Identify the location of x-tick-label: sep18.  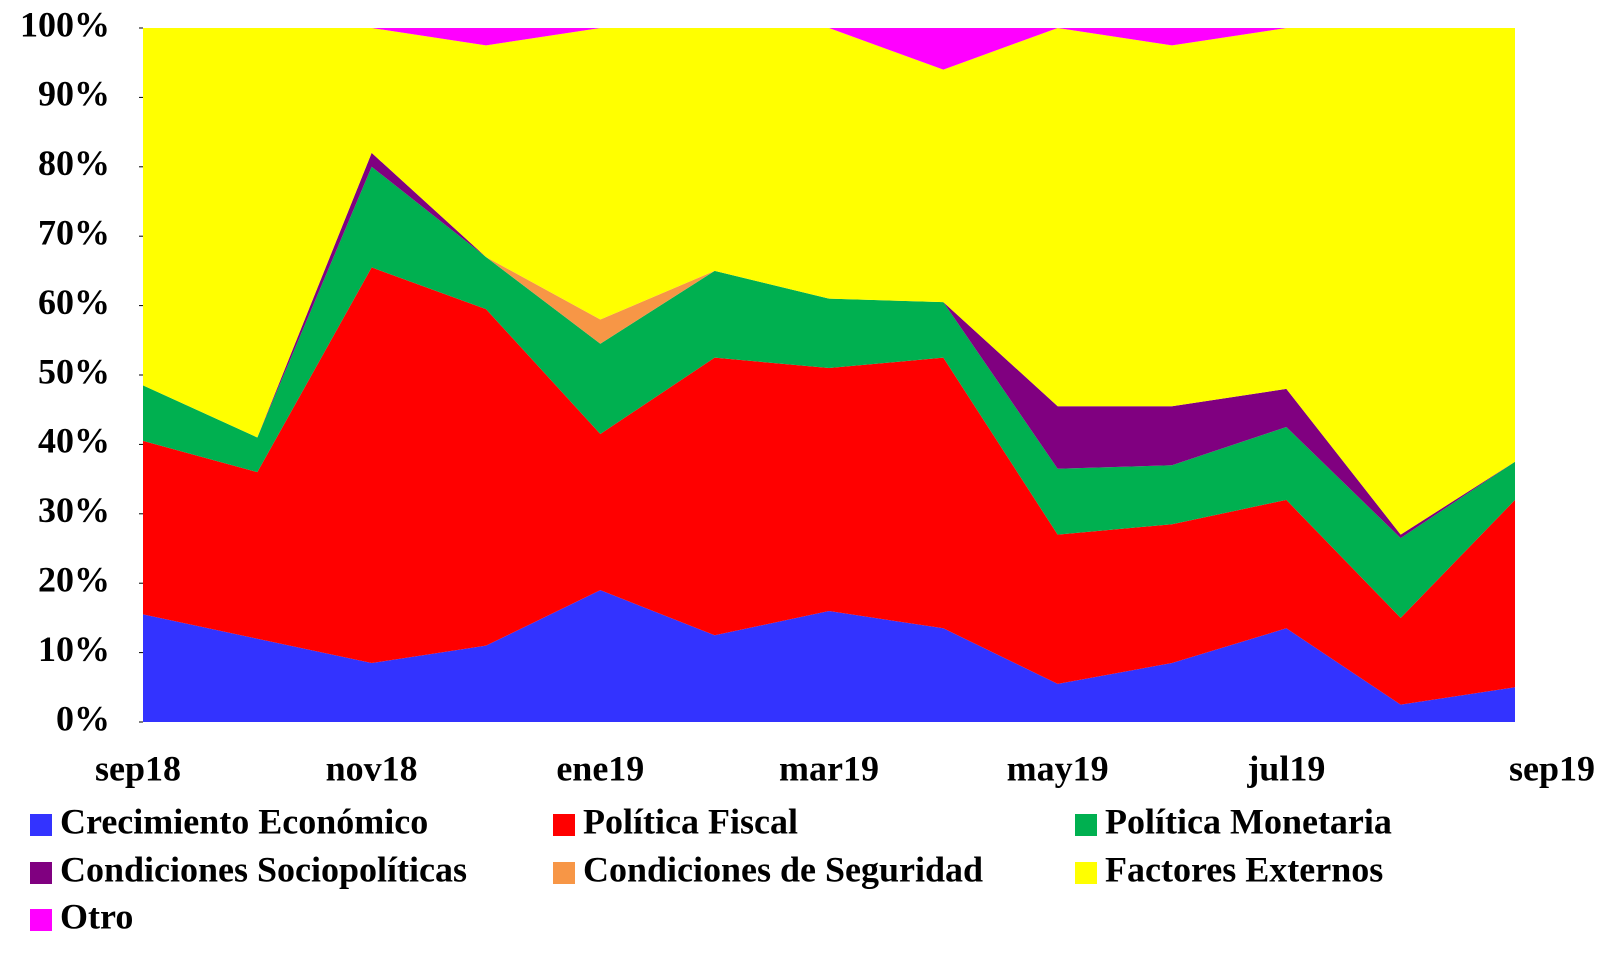
(138, 768).